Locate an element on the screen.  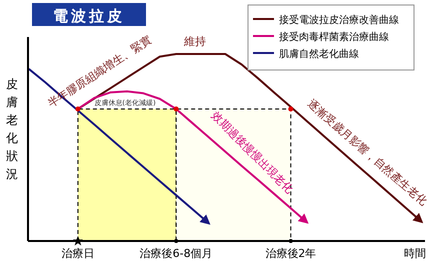
x-tick-label: 治療後6-8個月 is located at coordinates (176, 253).